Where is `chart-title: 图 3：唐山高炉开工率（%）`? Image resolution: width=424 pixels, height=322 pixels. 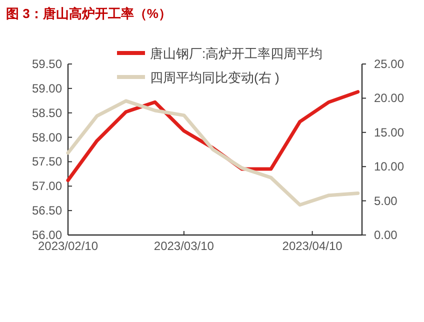 chart-title: 图 3：唐山高炉开工率（%） is located at coordinates (89, 13).